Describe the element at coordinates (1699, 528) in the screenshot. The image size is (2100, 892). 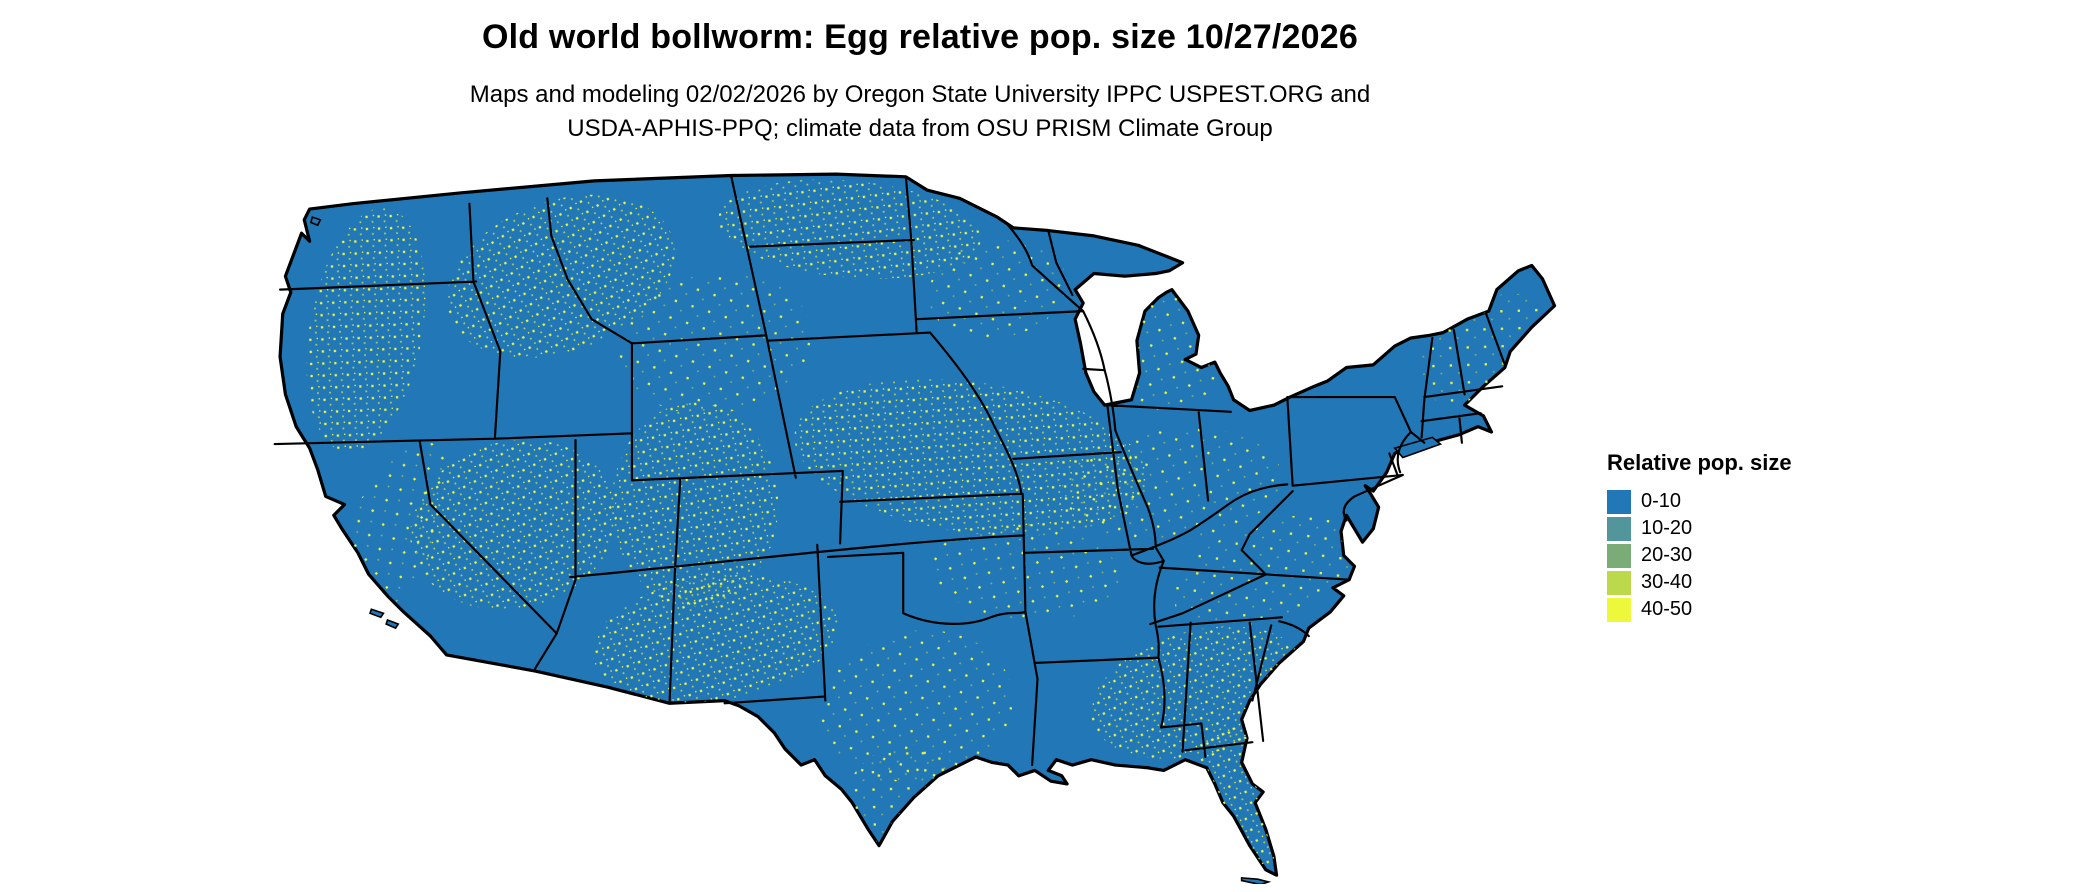
I see `legend-item: 10-20` at that location.